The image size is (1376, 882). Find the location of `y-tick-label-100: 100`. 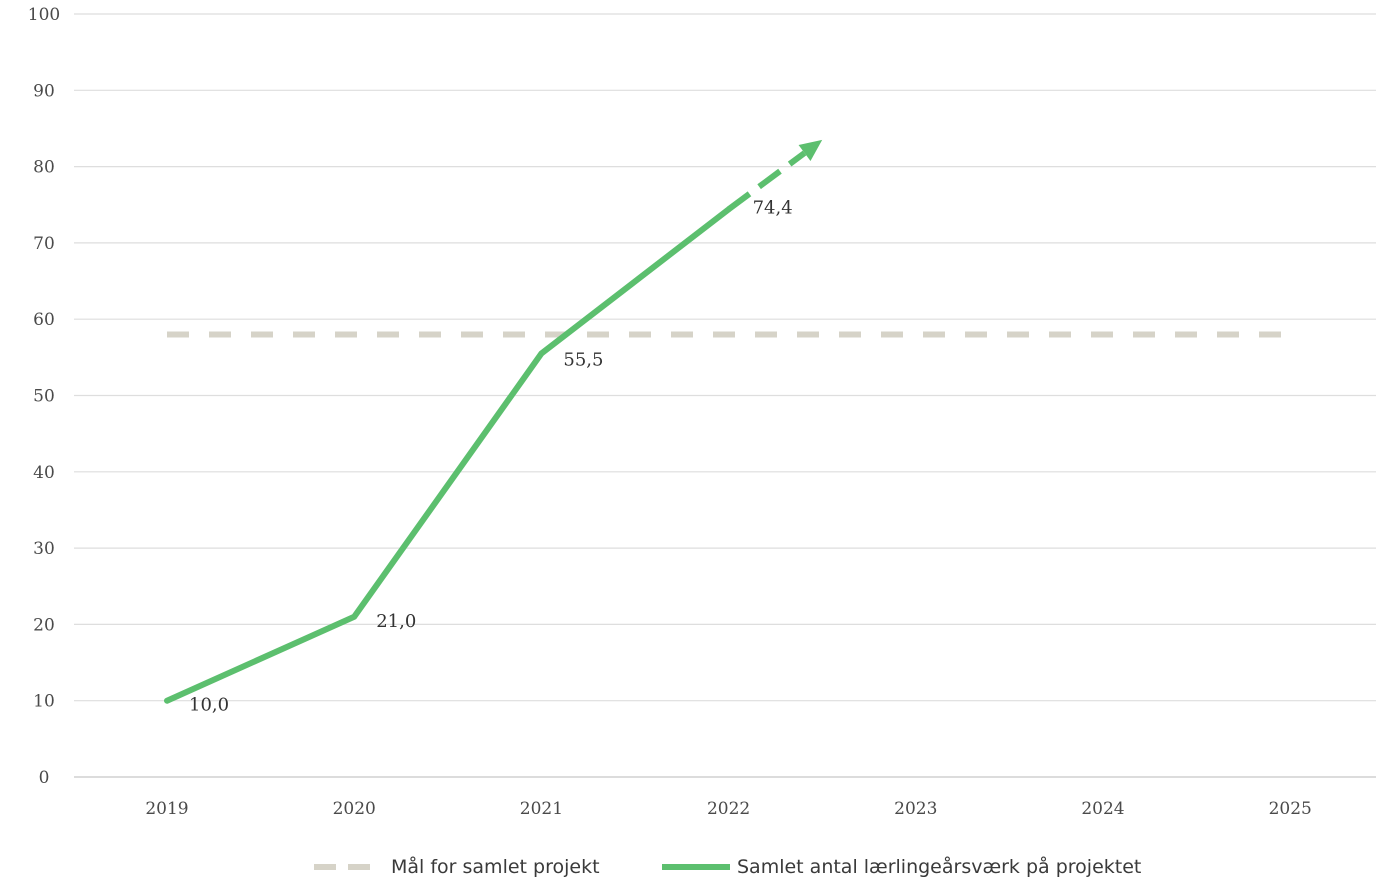

y-tick-label-100: 100 is located at coordinates (44, 15).